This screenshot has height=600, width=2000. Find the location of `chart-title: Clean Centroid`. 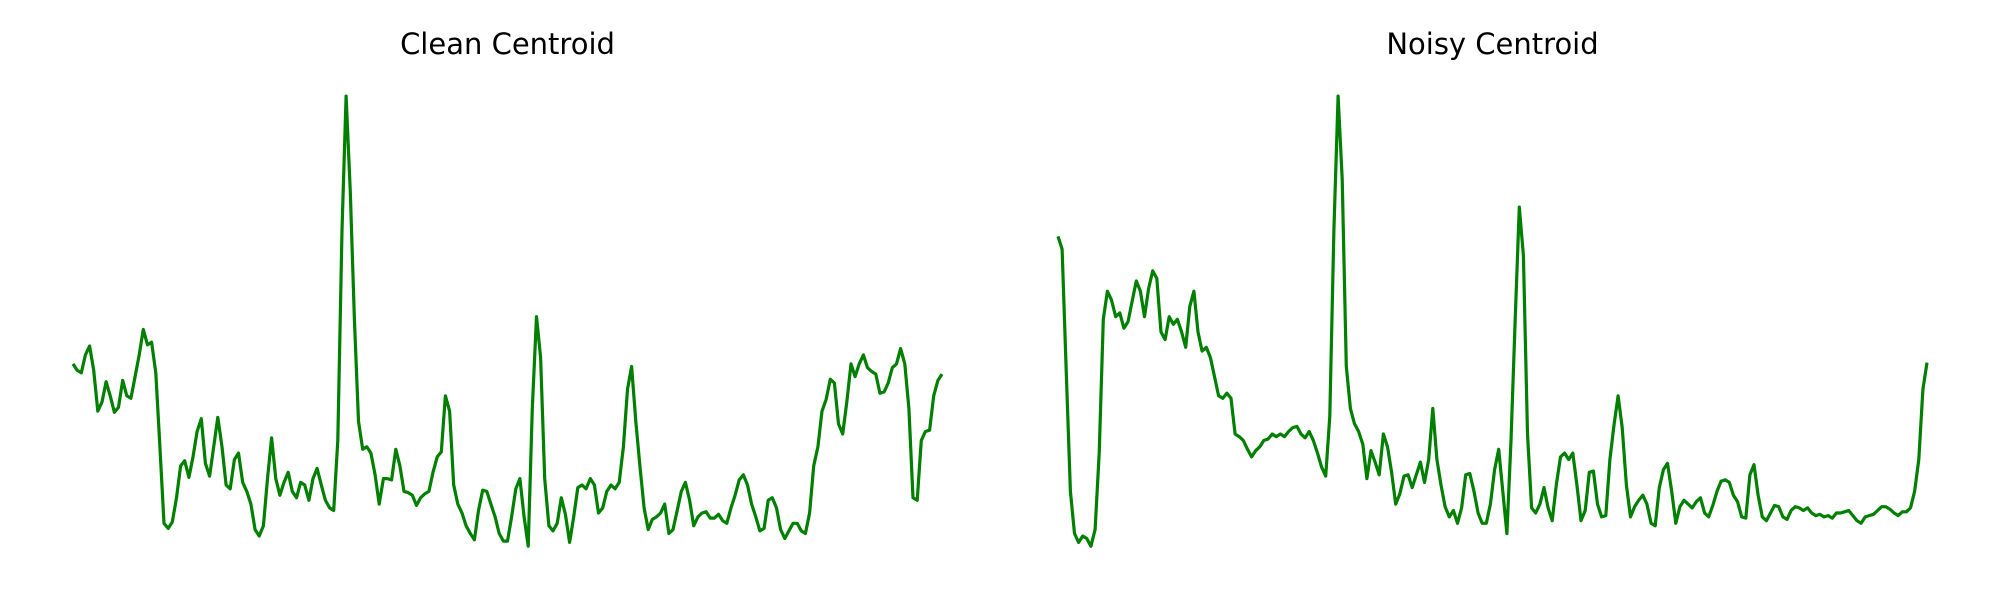

chart-title: Clean Centroid is located at coordinates (507, 44).